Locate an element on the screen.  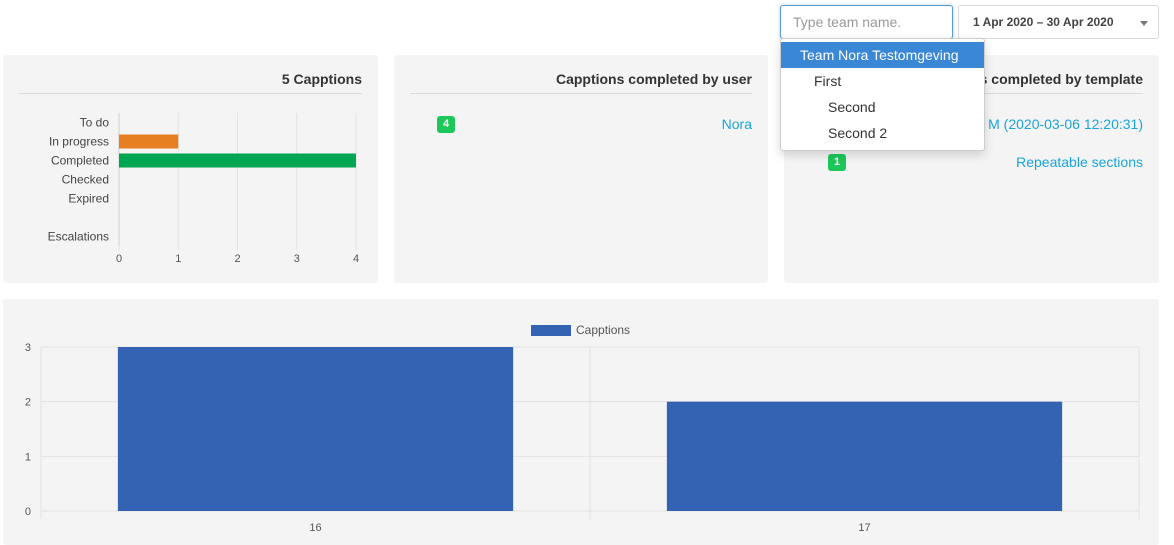
x-tick-label: 1 is located at coordinates (178, 259).